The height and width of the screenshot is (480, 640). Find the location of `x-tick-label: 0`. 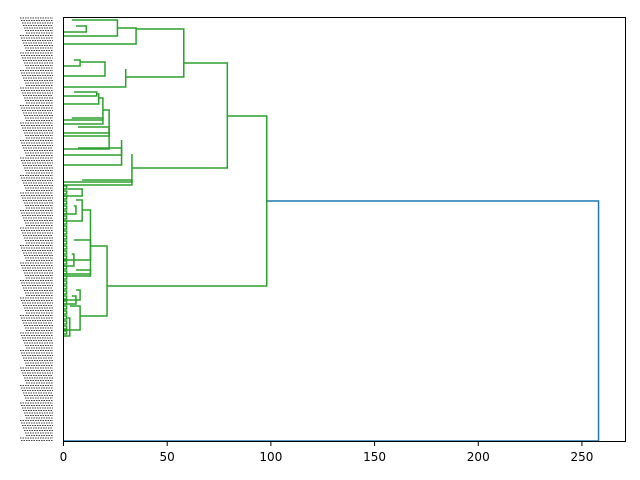

x-tick-label: 0 is located at coordinates (64, 457).